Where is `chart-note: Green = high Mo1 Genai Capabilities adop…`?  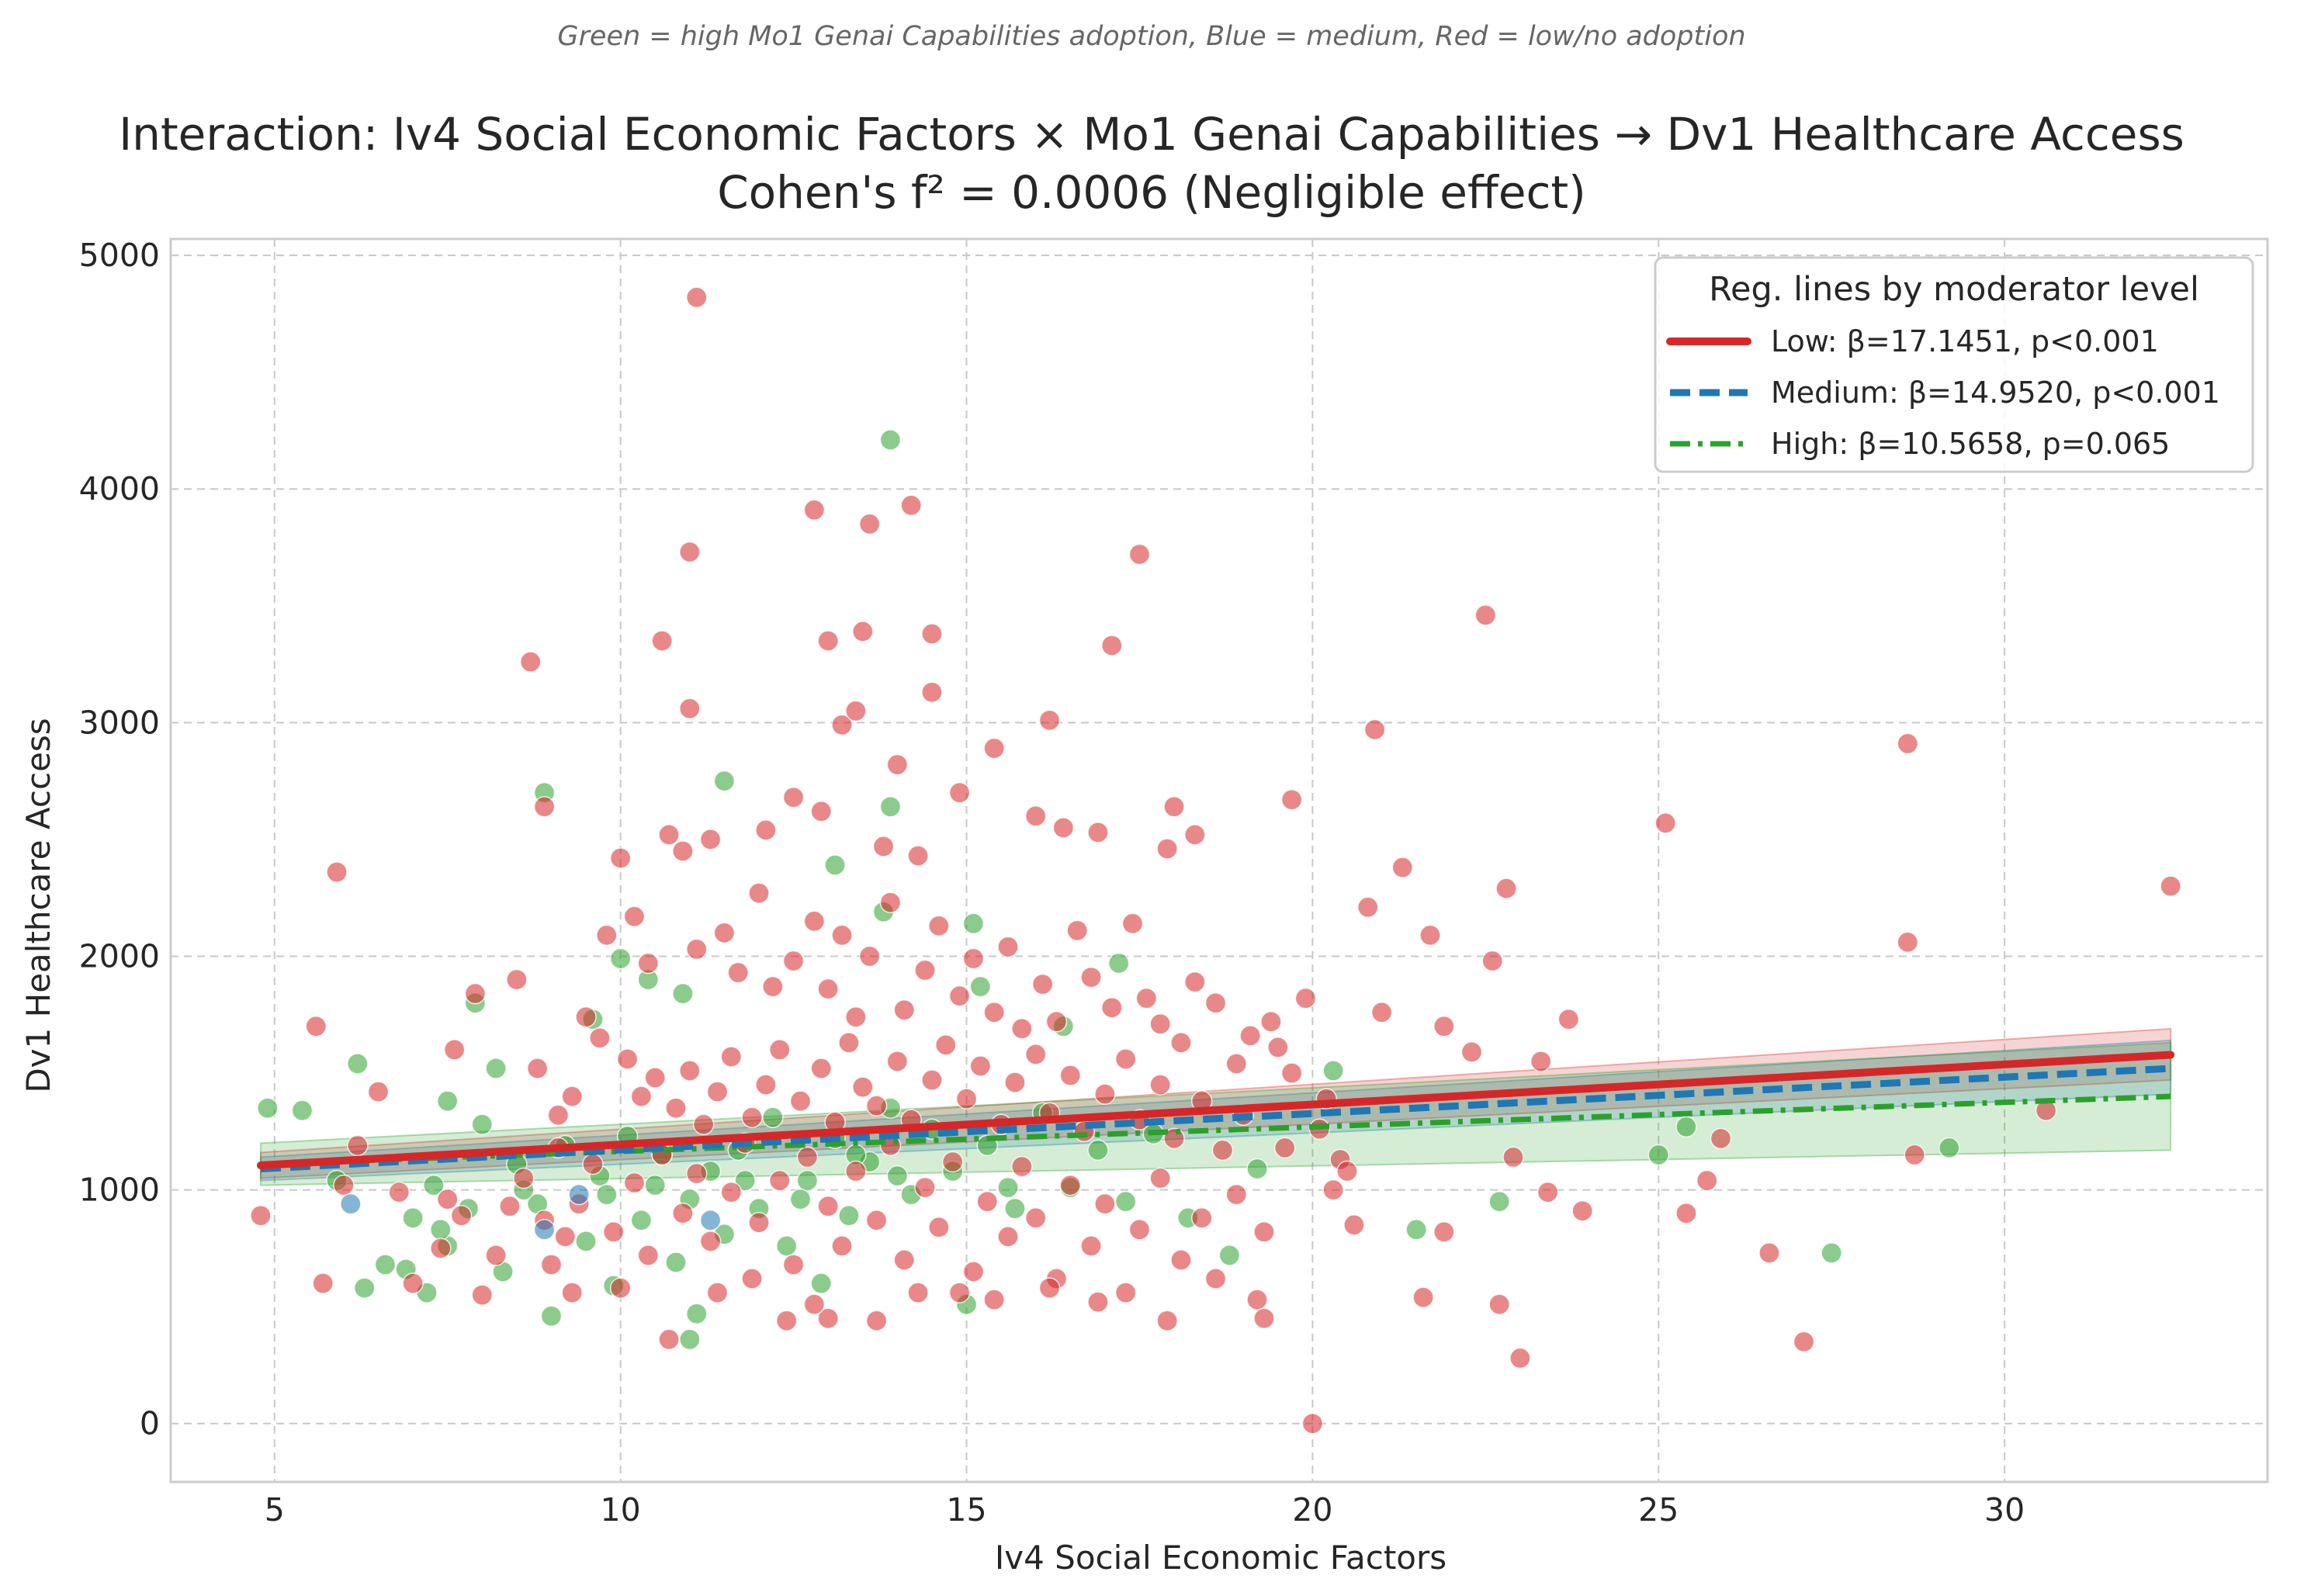 chart-note: Green = high Mo1 Genai Capabilities adop… is located at coordinates (1151, 36).